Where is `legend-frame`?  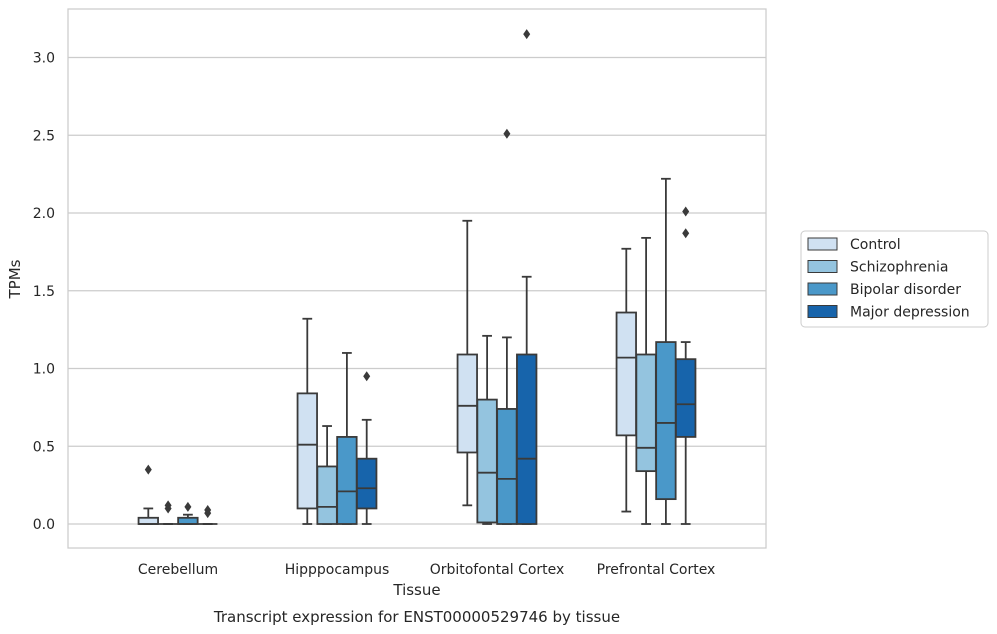 legend-frame is located at coordinates (894, 279).